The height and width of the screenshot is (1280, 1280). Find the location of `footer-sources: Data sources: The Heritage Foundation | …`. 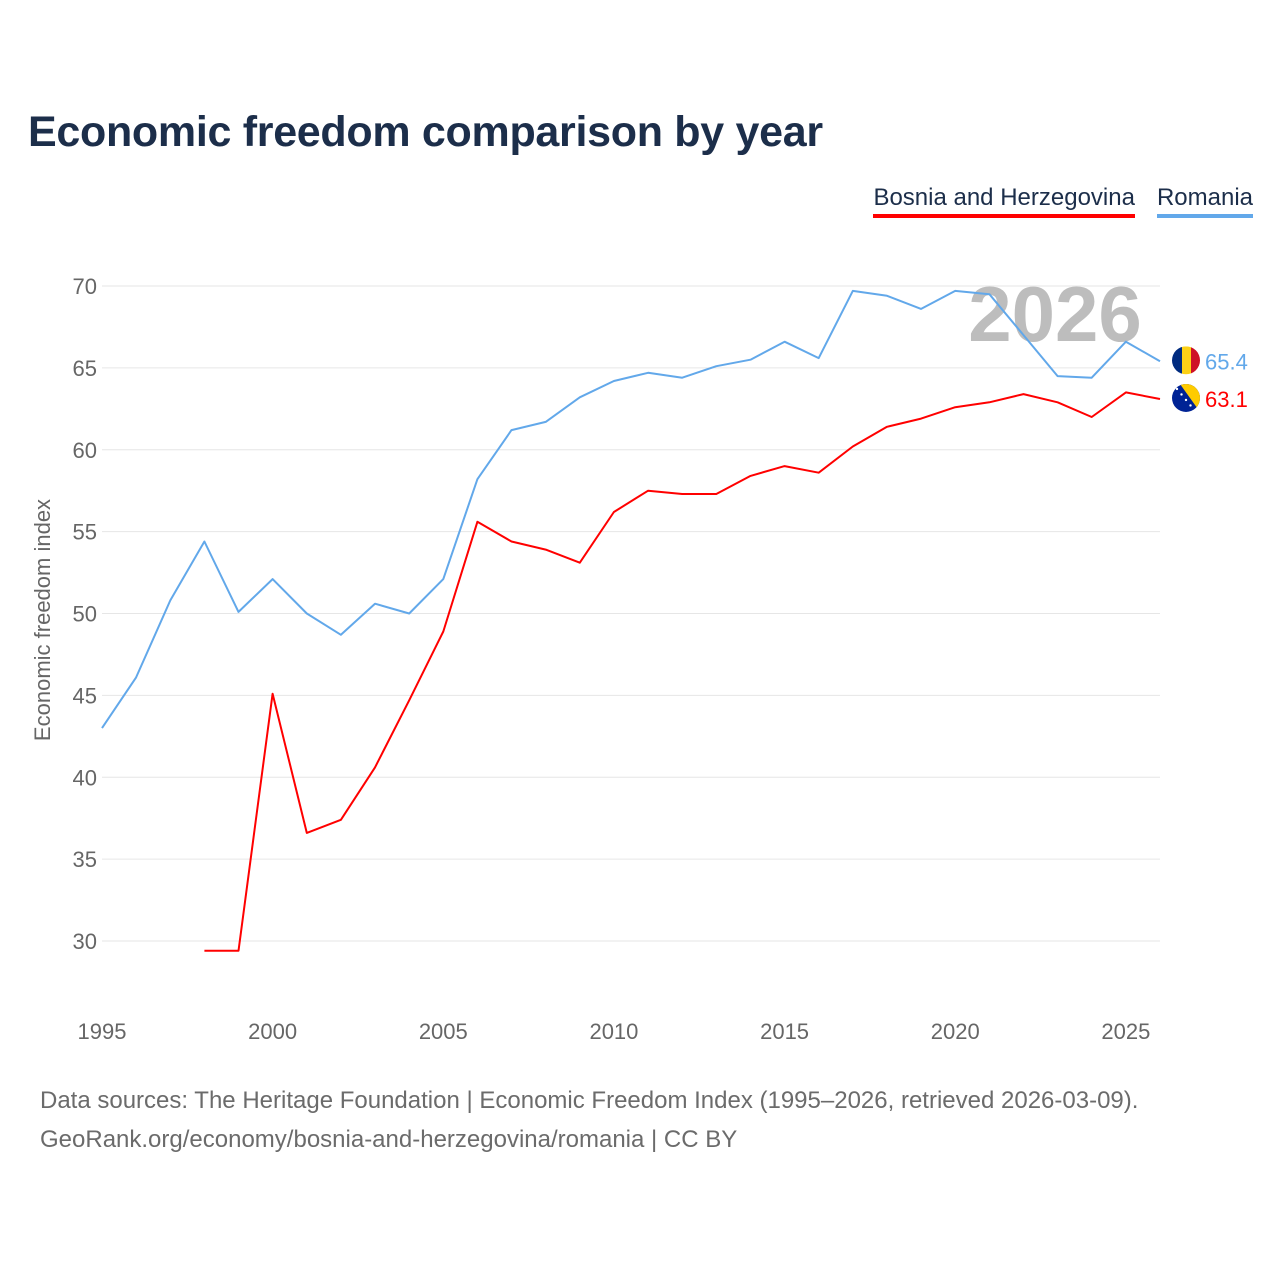

footer-sources: Data sources: The Heritage Foundation | … is located at coordinates (589, 1100).